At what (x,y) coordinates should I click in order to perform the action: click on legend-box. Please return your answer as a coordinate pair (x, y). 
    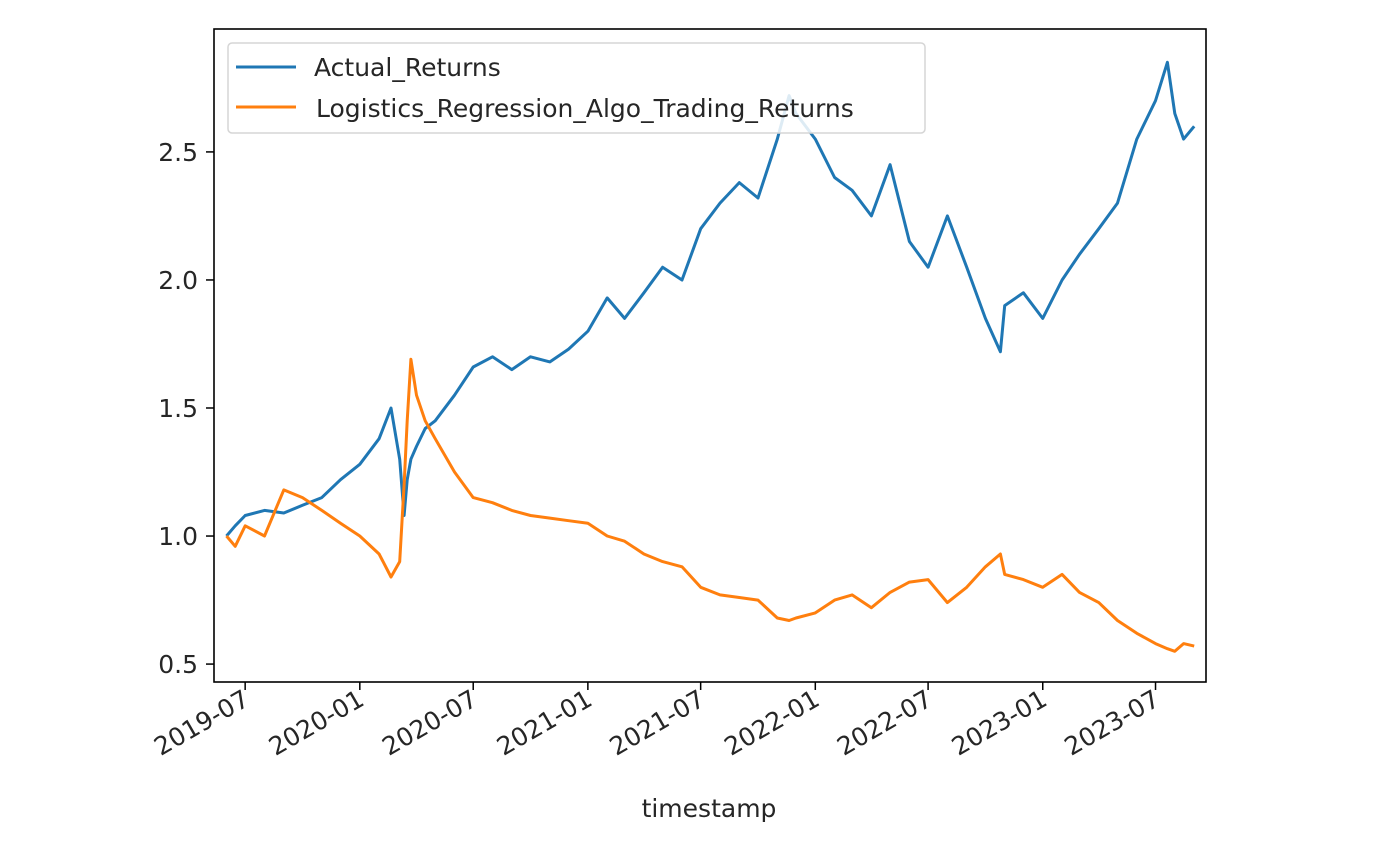
    Looking at the image, I should click on (576, 88).